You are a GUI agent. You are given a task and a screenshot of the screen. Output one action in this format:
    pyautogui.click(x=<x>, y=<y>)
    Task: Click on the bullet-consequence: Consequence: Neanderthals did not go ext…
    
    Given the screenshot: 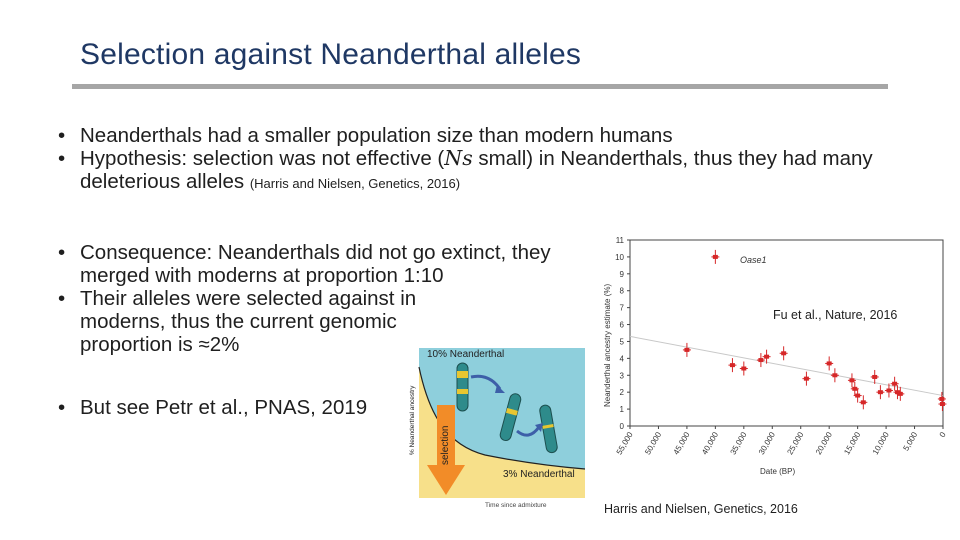 What is the action you would take?
    pyautogui.click(x=309, y=264)
    